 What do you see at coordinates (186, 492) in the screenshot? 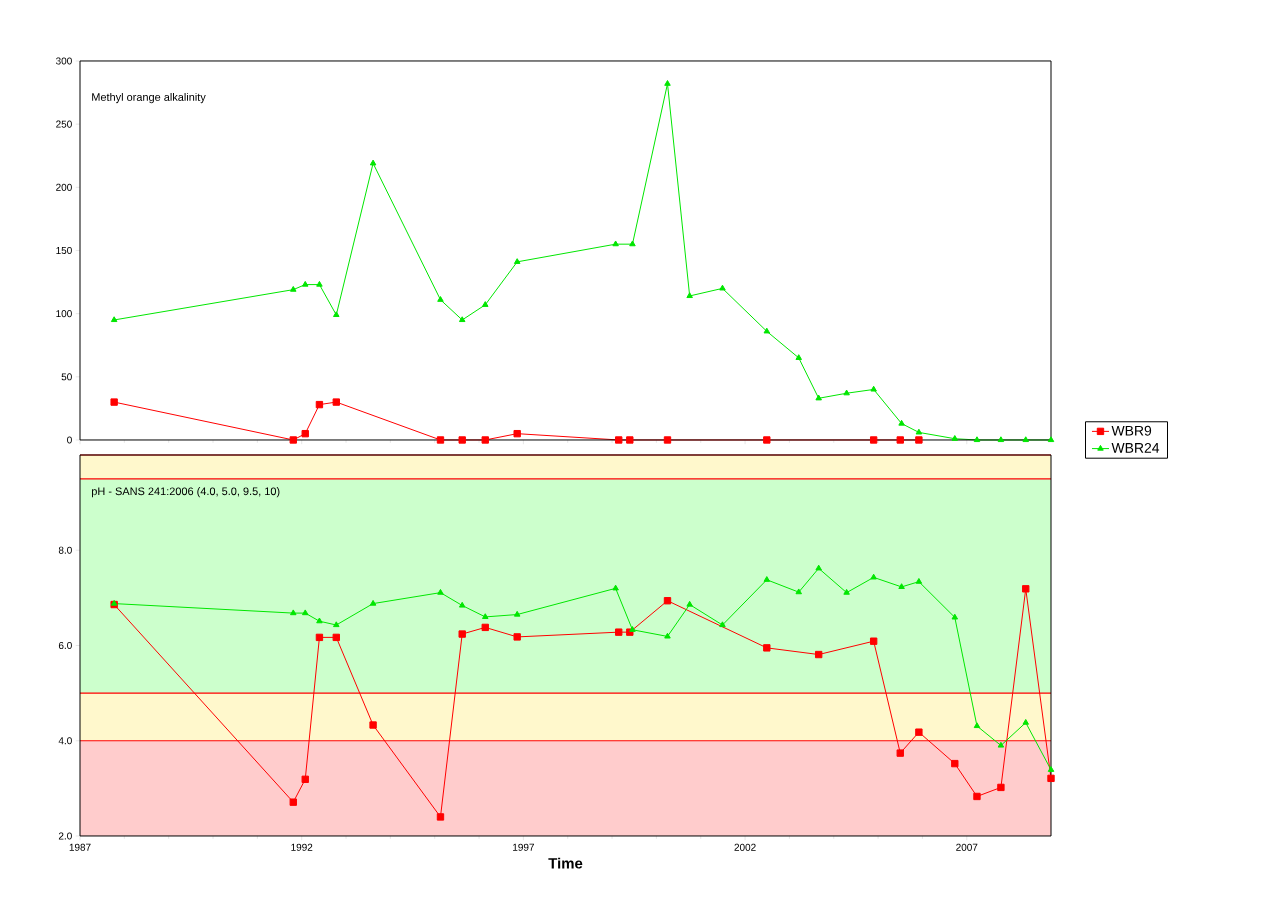
I see `annotation: pH - SANS 241:2006 (4.0, 5.0, 9.5, 10)` at bounding box center [186, 492].